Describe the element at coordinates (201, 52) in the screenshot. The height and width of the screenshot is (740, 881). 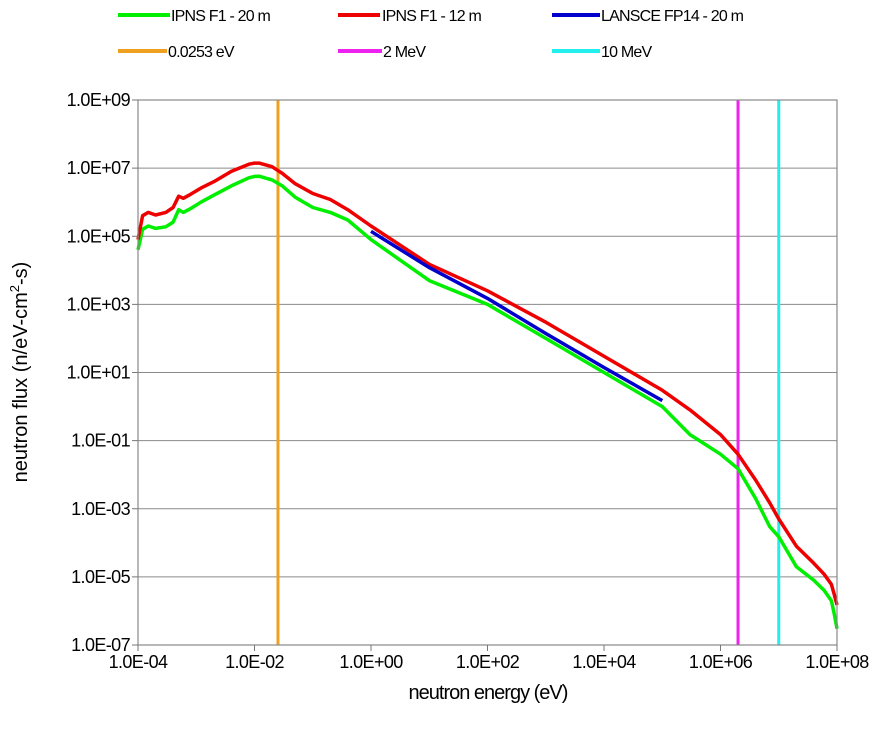
I see `legend-label-thermal: 0.0253 eV` at that location.